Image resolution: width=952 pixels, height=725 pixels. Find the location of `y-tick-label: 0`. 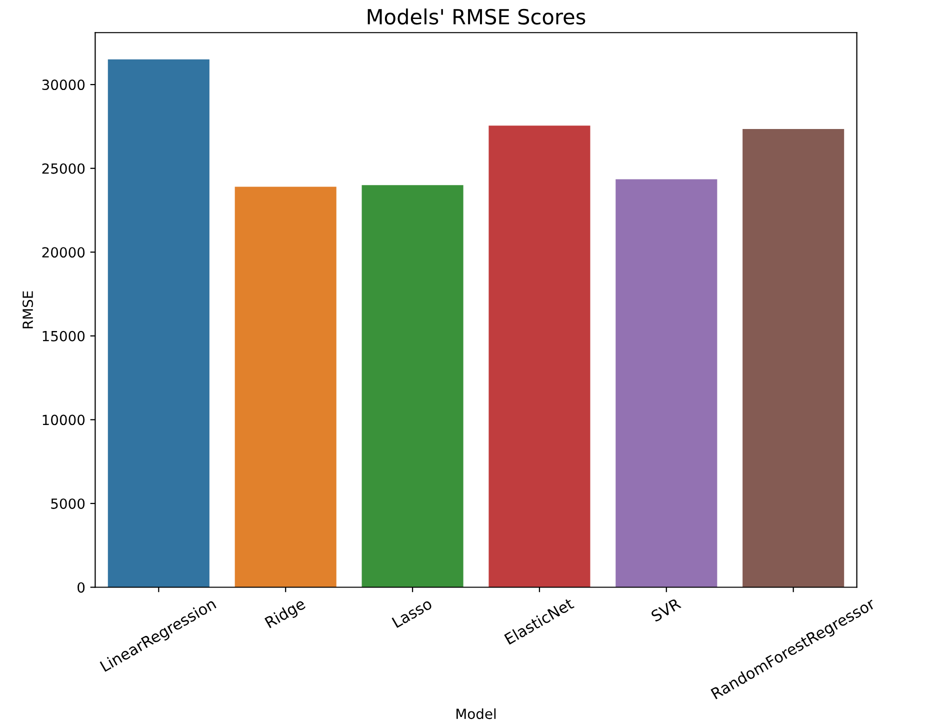

y-tick-label: 0 is located at coordinates (81, 587).